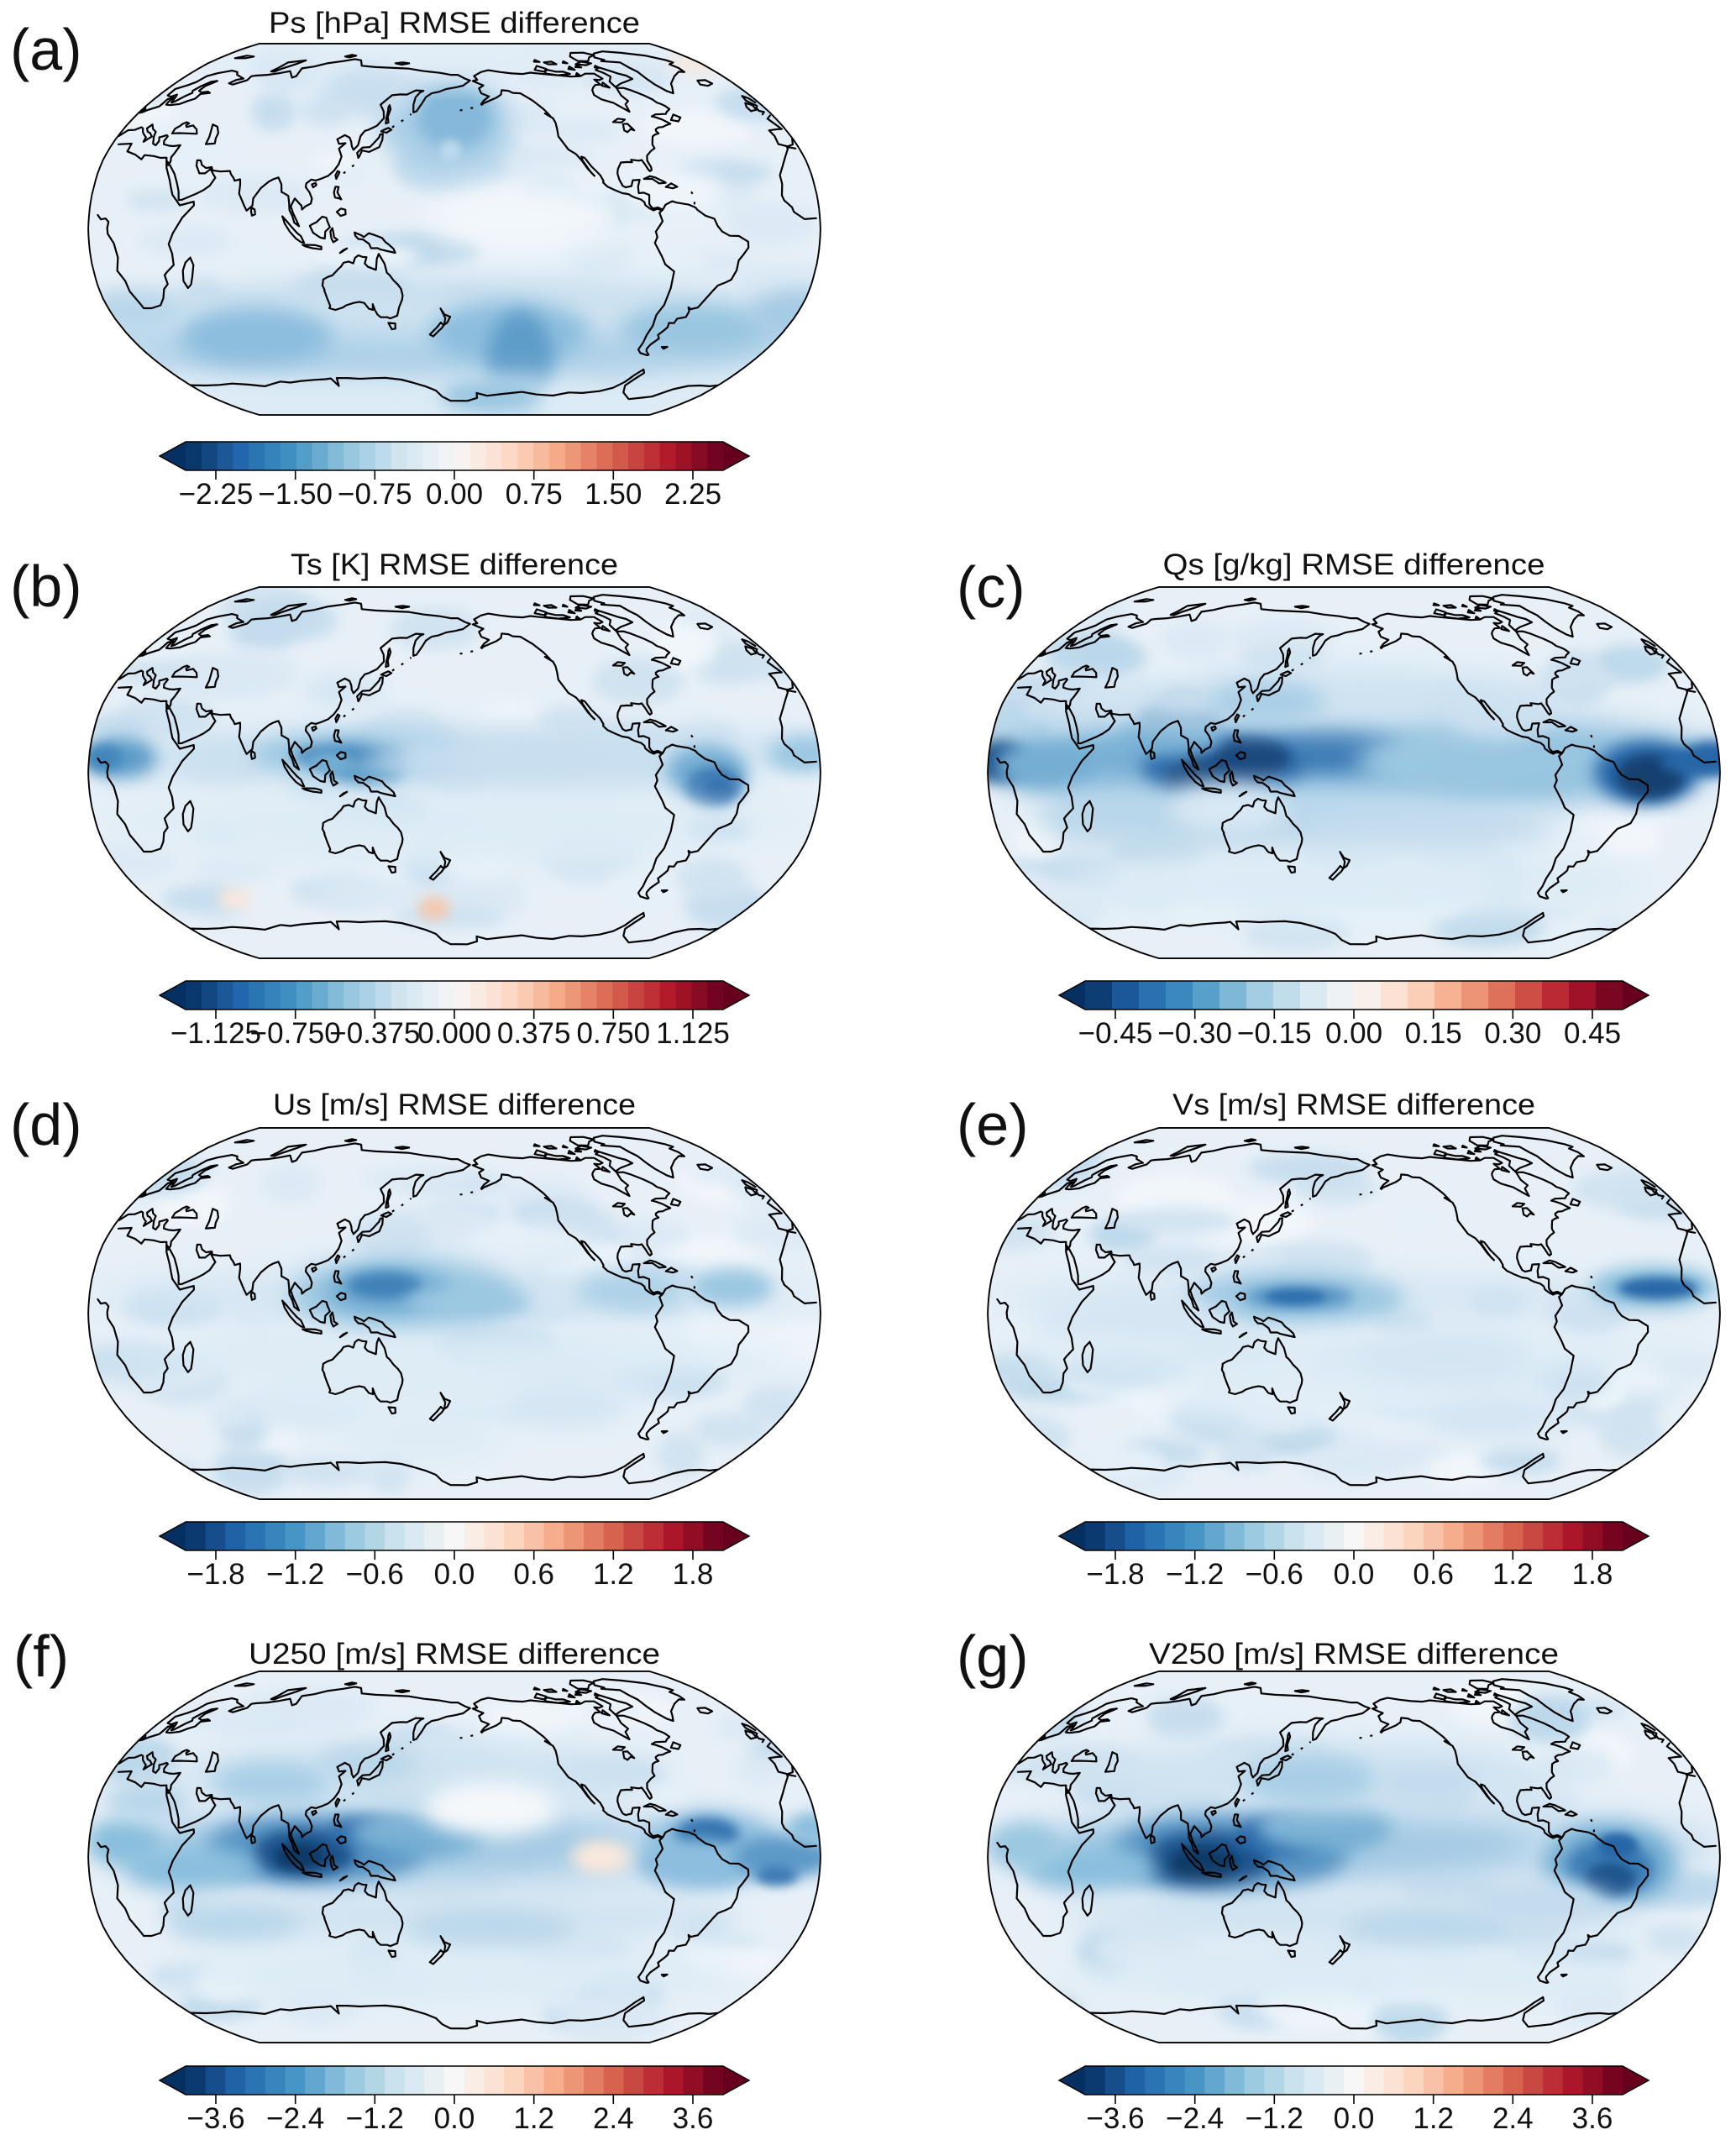  What do you see at coordinates (1274, 1033) in the screenshot?
I see `svg-text: −0.15` at bounding box center [1274, 1033].